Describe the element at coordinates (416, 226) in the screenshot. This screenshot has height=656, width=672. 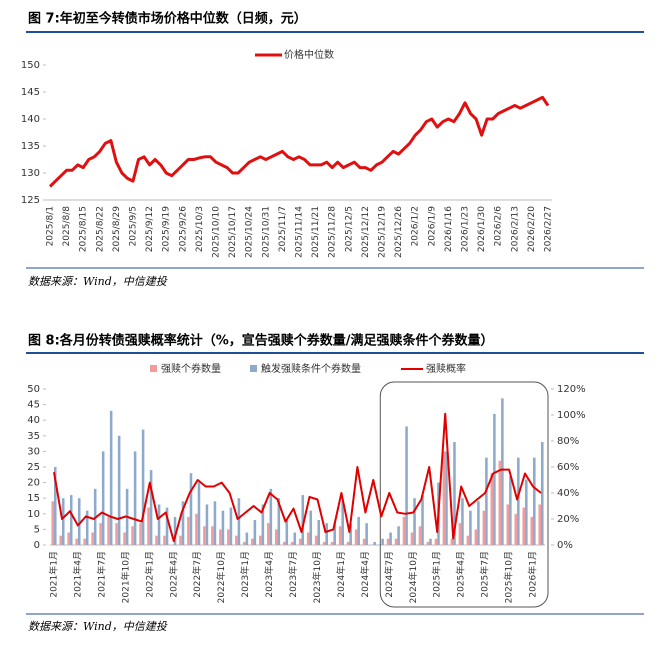
I see `x-tick-label: 2026/1/2` at that location.